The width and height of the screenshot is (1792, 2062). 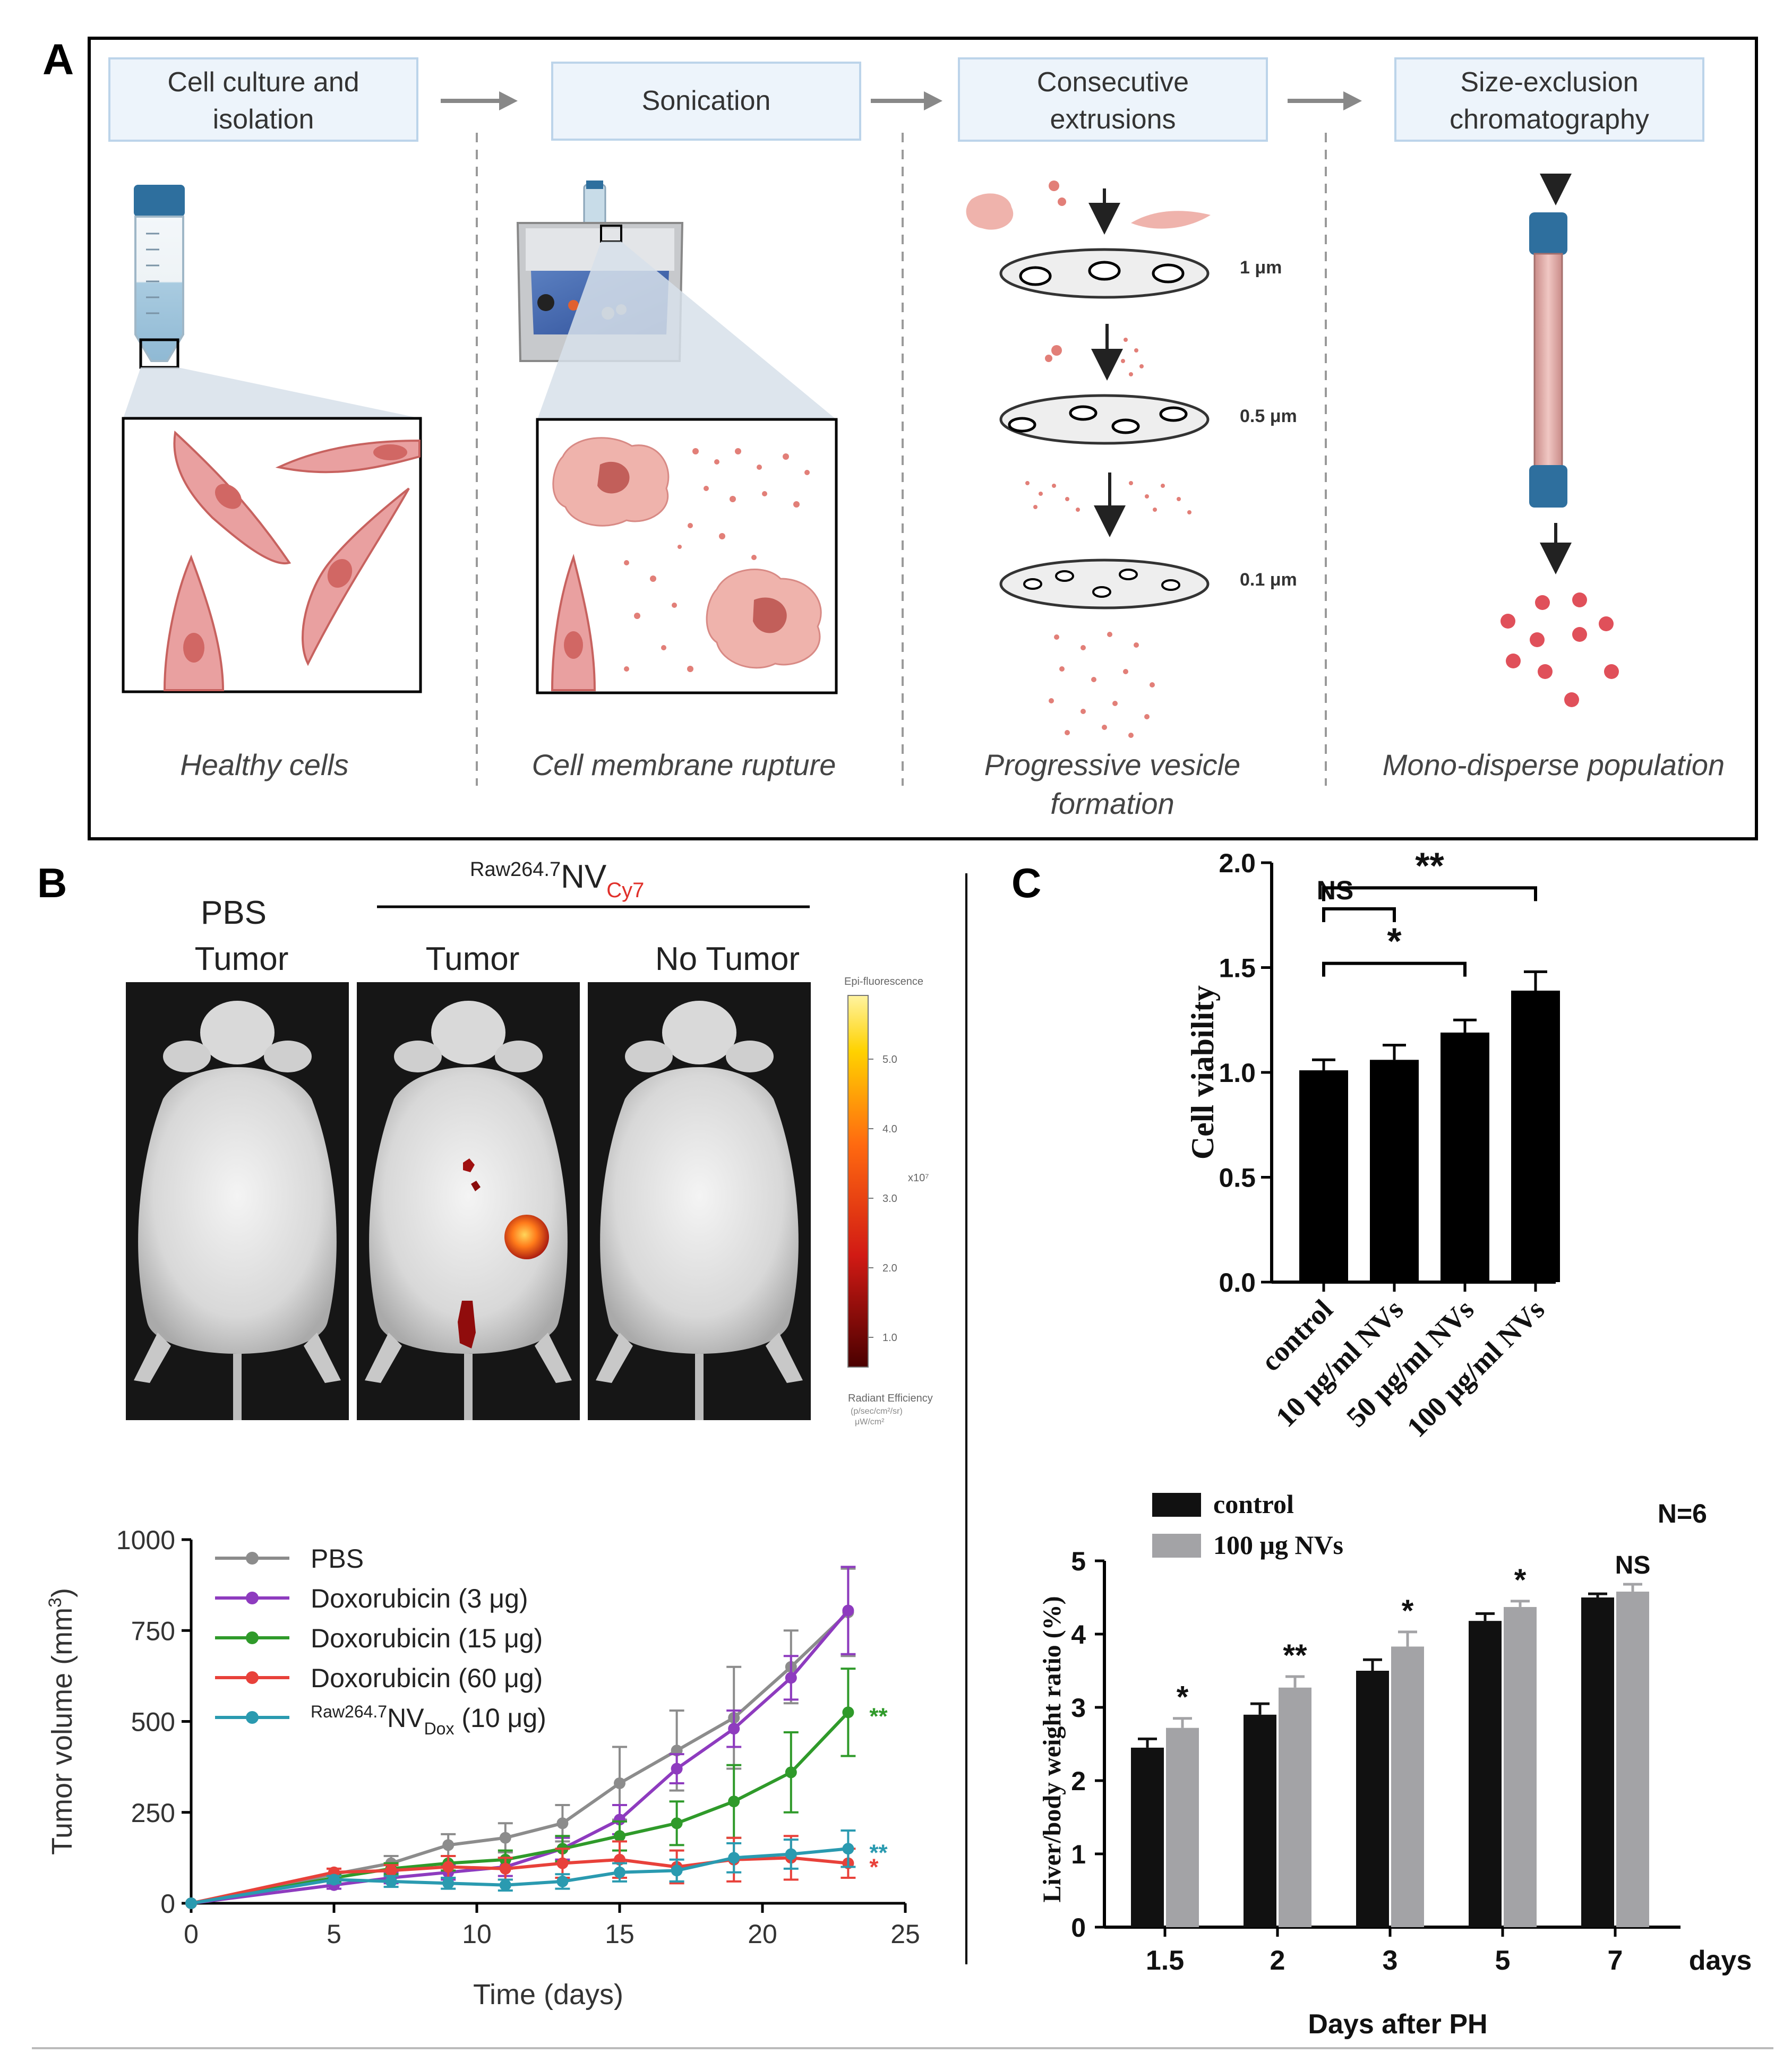 What do you see at coordinates (1238, 1073) in the screenshot?
I see `y-tick-label: 1.0` at bounding box center [1238, 1073].